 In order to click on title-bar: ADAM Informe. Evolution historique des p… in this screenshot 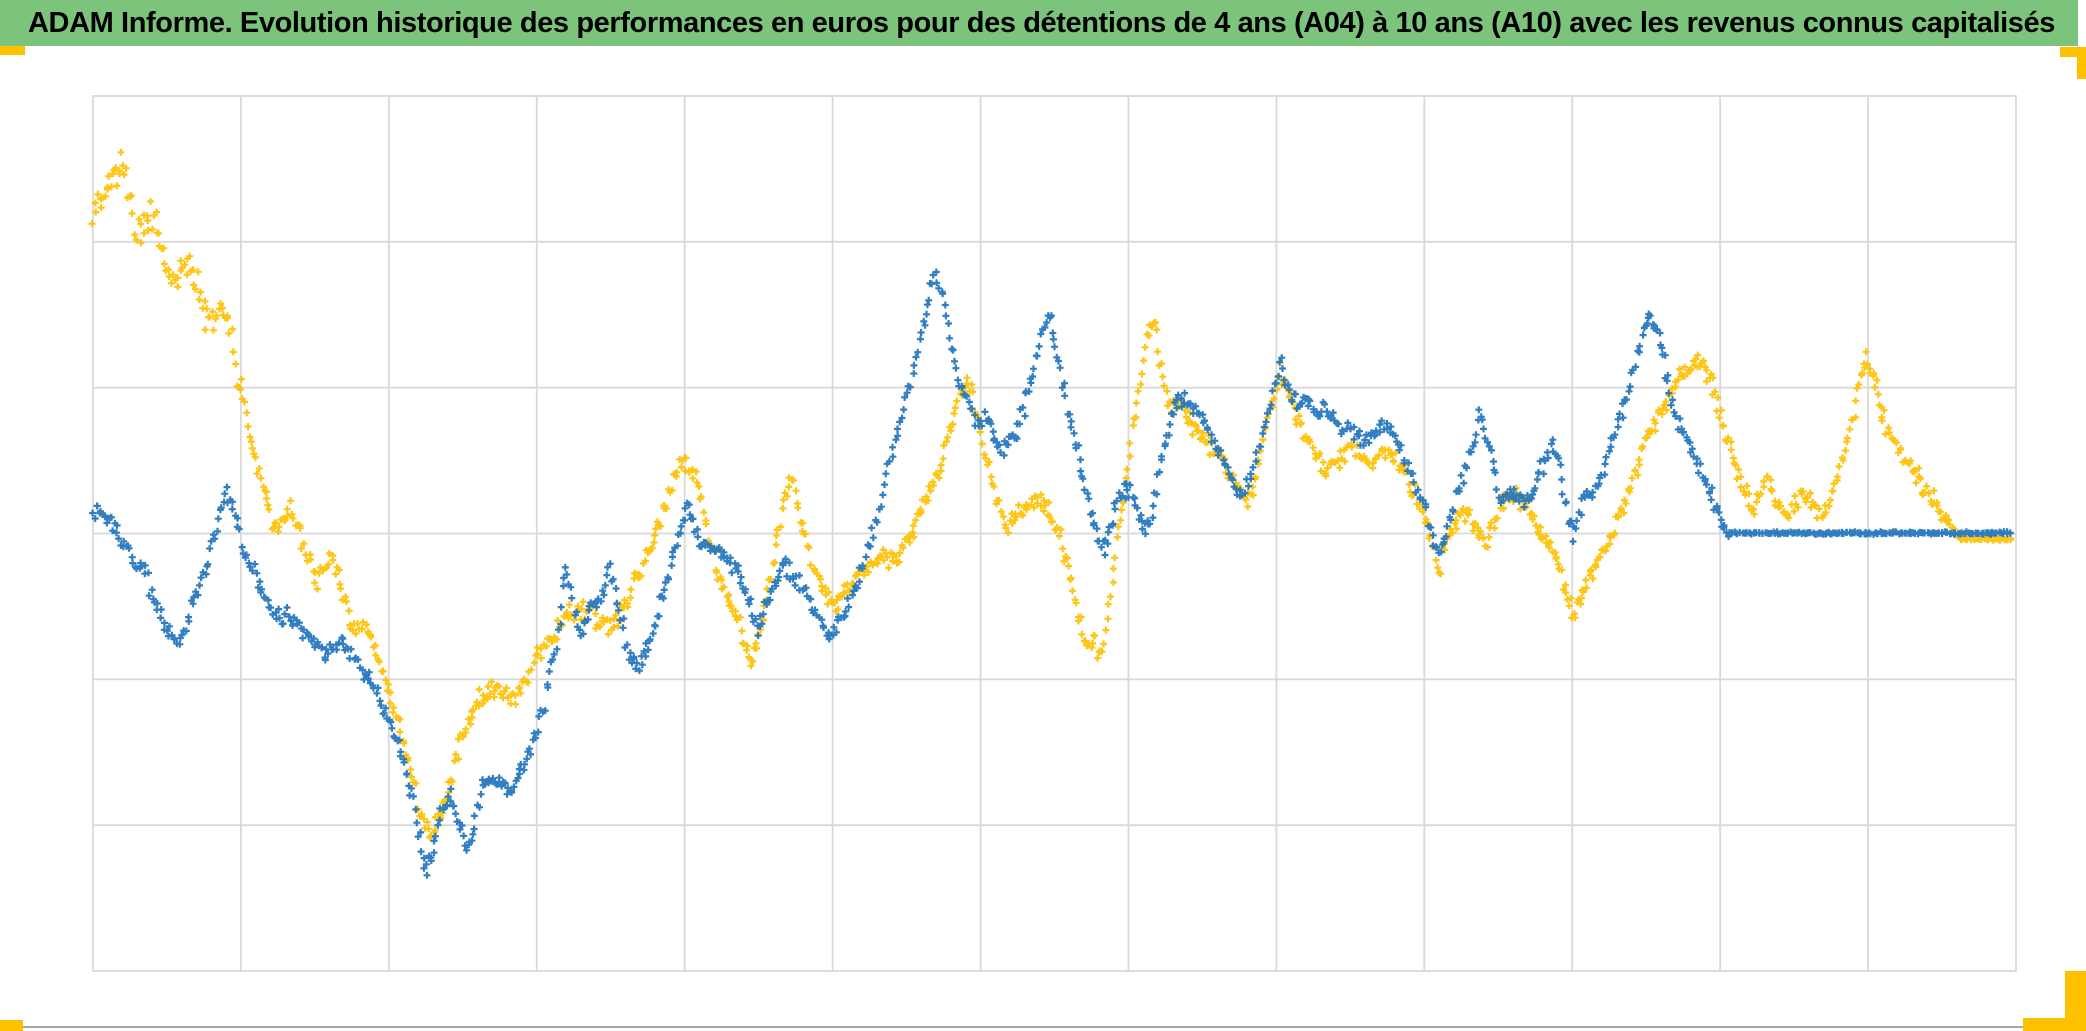, I will do `click(1039, 23)`.